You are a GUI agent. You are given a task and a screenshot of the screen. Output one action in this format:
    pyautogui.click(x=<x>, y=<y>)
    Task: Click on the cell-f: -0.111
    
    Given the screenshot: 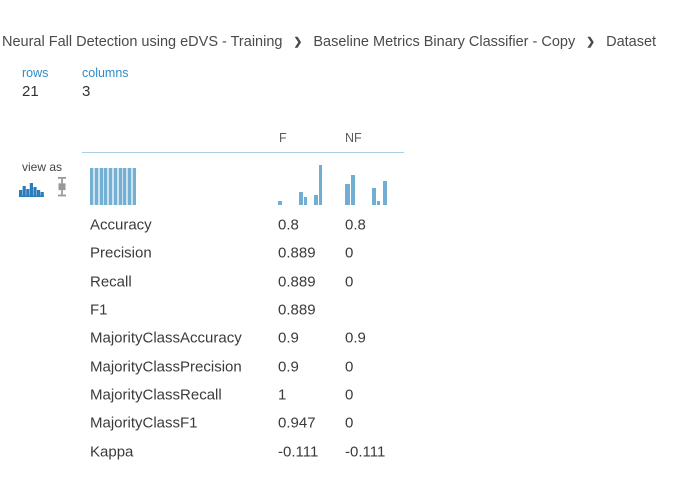 What is the action you would take?
    pyautogui.click(x=298, y=452)
    